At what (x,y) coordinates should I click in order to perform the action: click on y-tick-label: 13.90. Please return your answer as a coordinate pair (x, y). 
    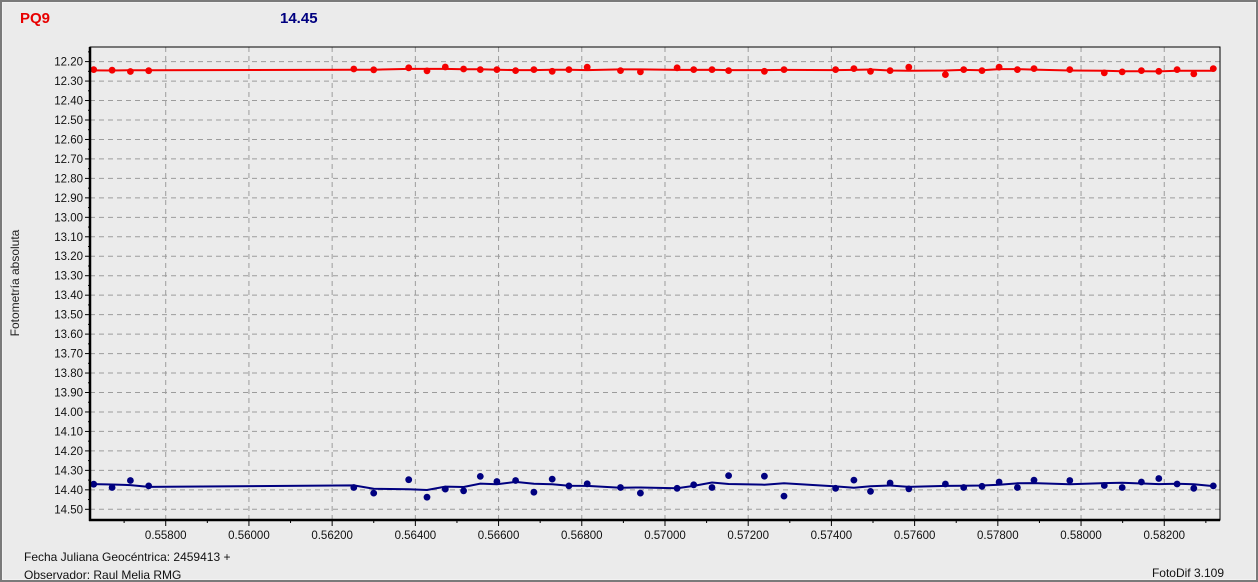
    Looking at the image, I should click on (68, 394).